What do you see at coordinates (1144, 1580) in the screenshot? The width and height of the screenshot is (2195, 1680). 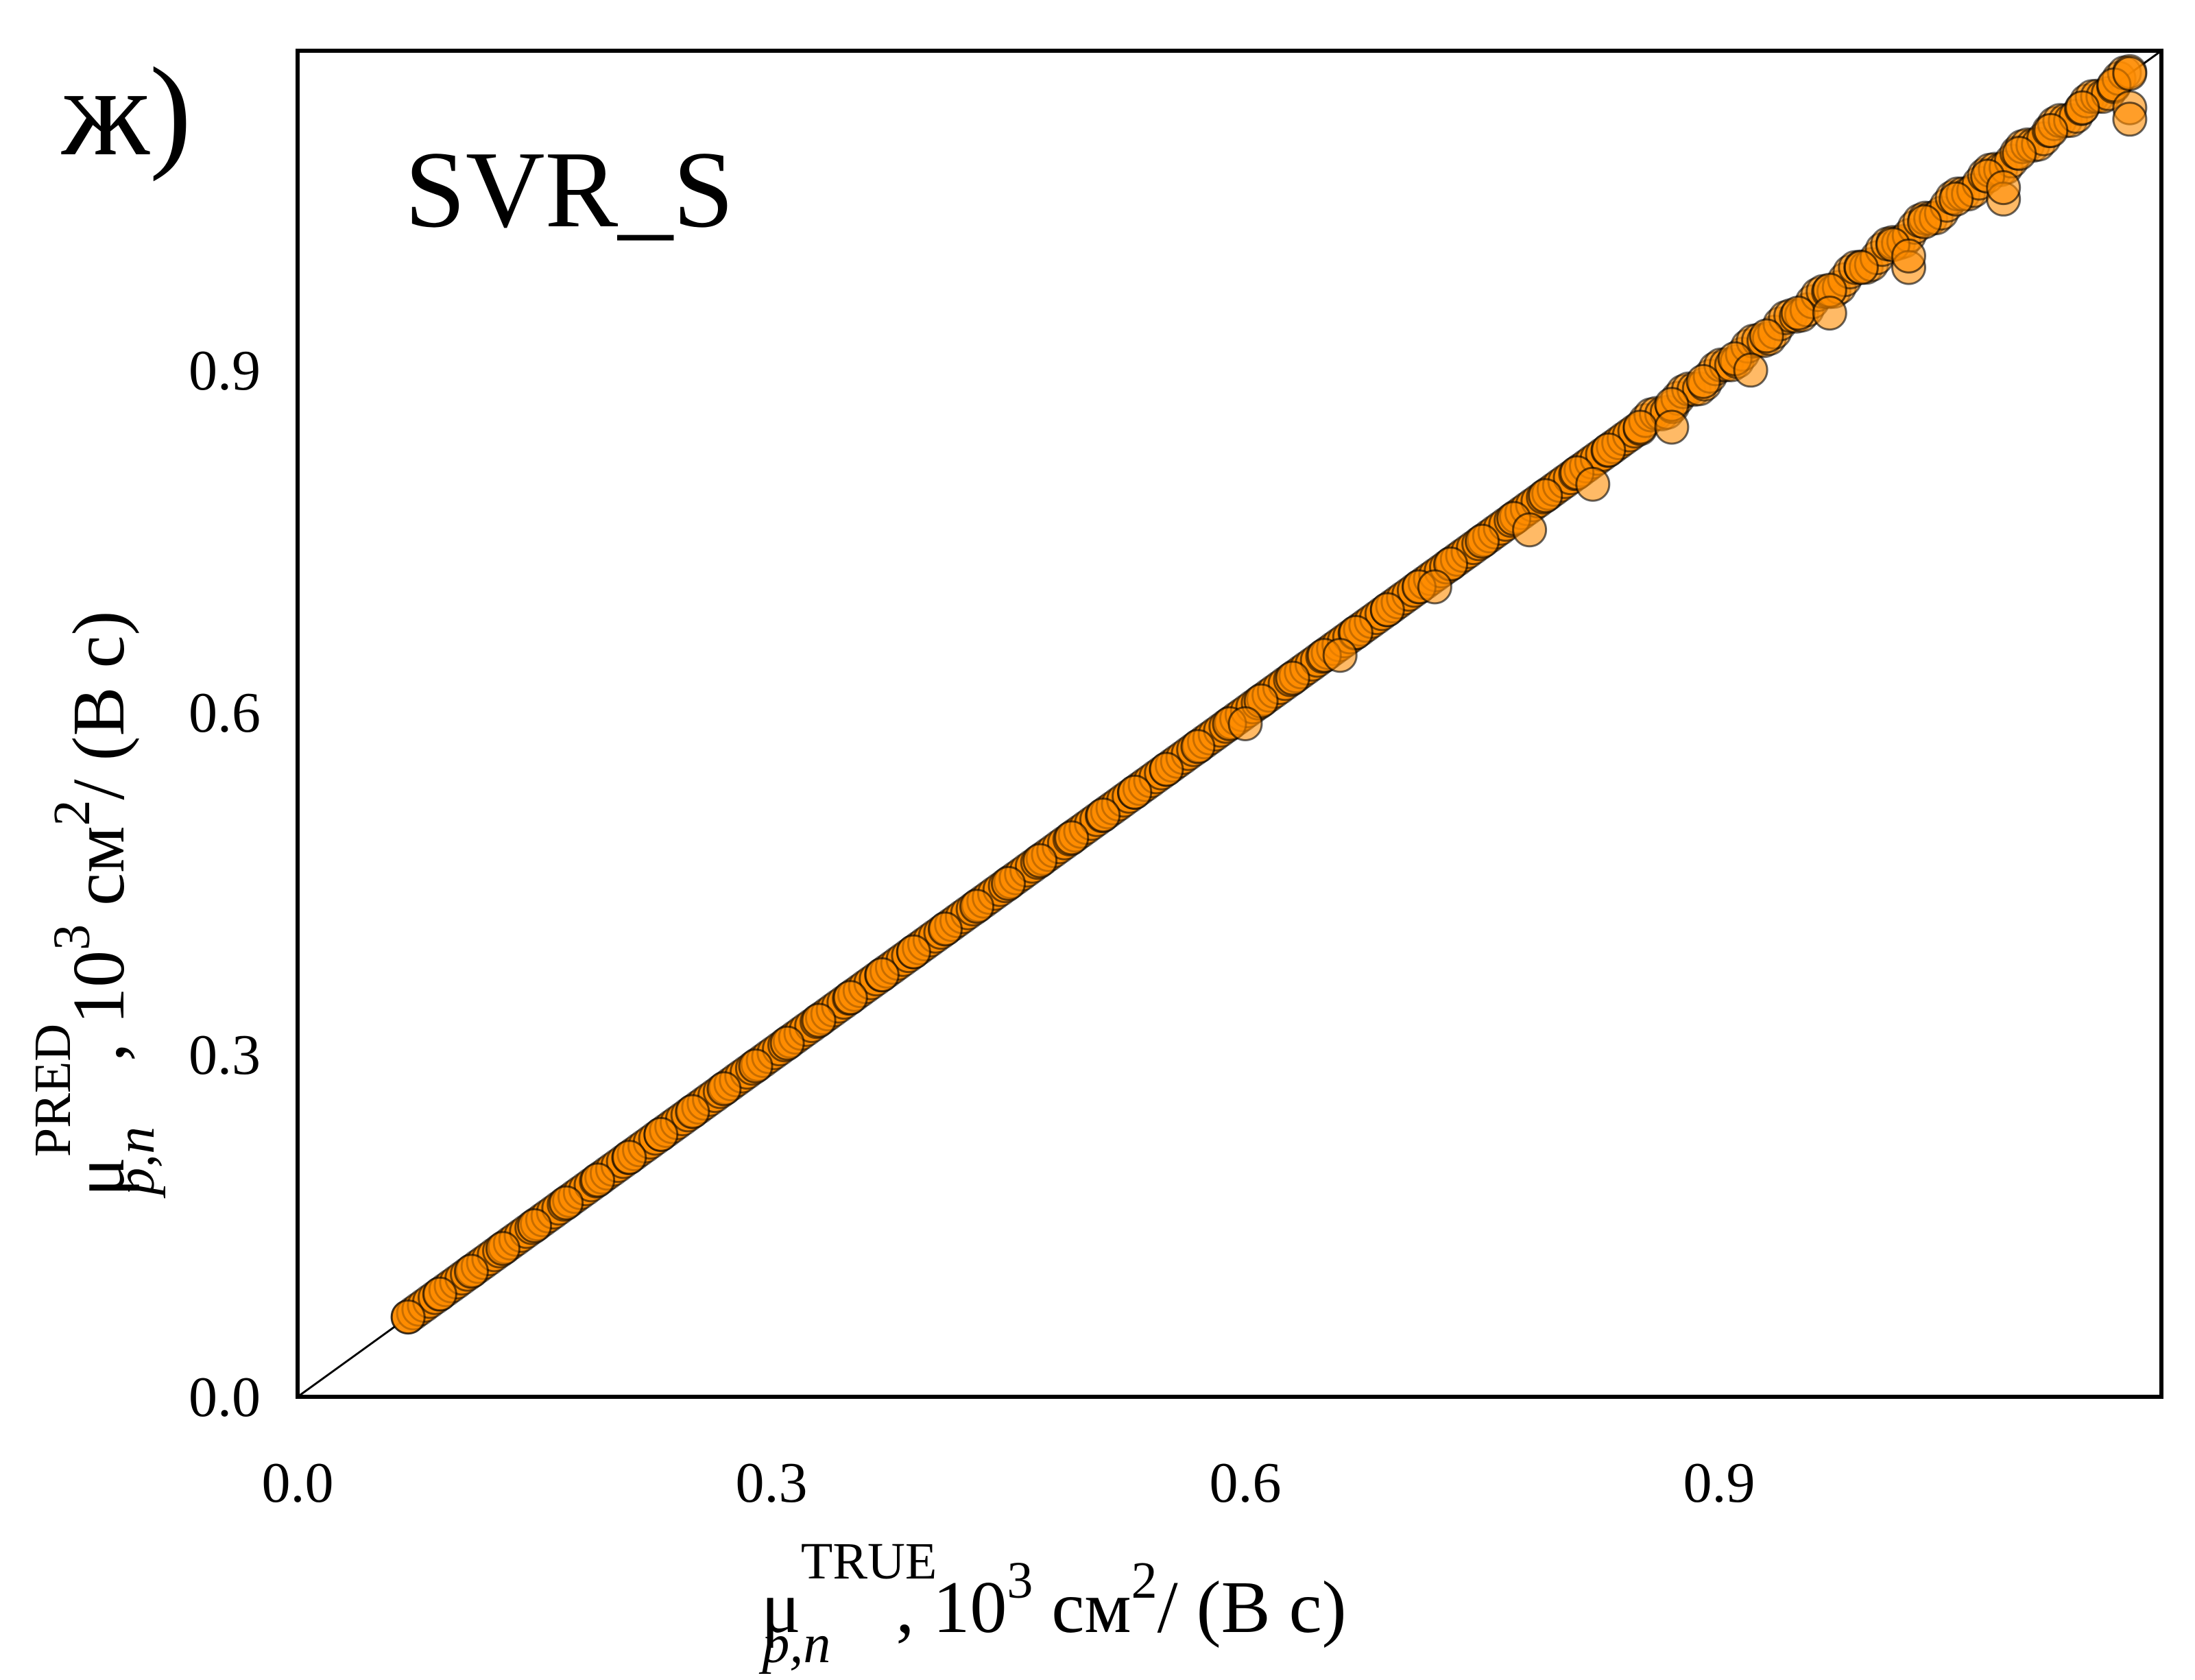 I see `x-axis-unit-exp2: 2` at bounding box center [1144, 1580].